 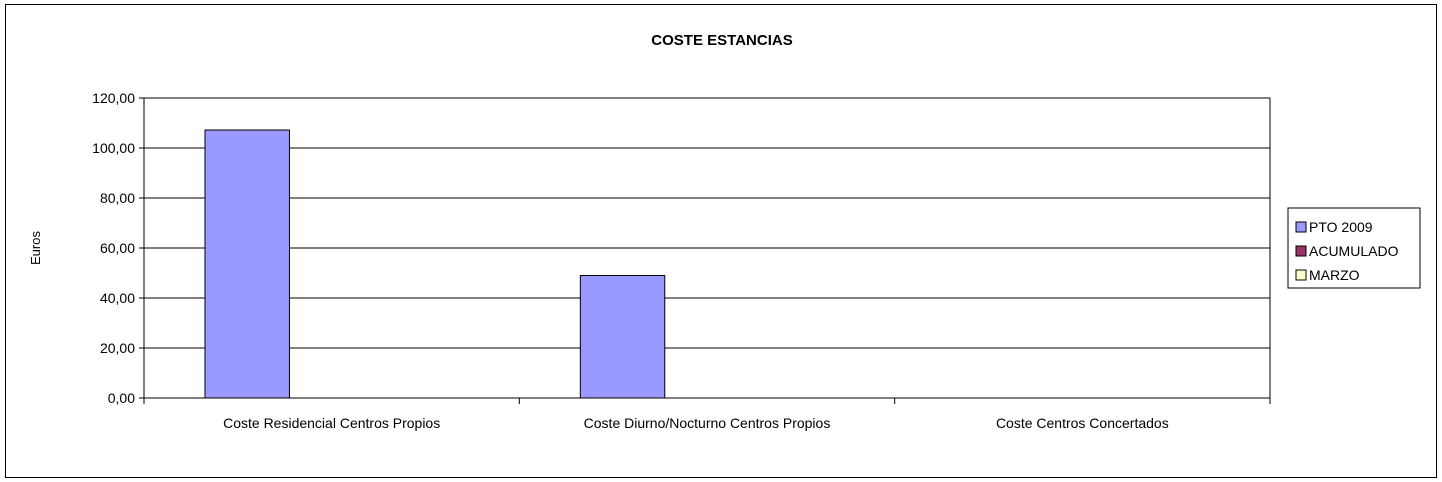 I want to click on legend-label: ACUMULADO, so click(x=1354, y=251).